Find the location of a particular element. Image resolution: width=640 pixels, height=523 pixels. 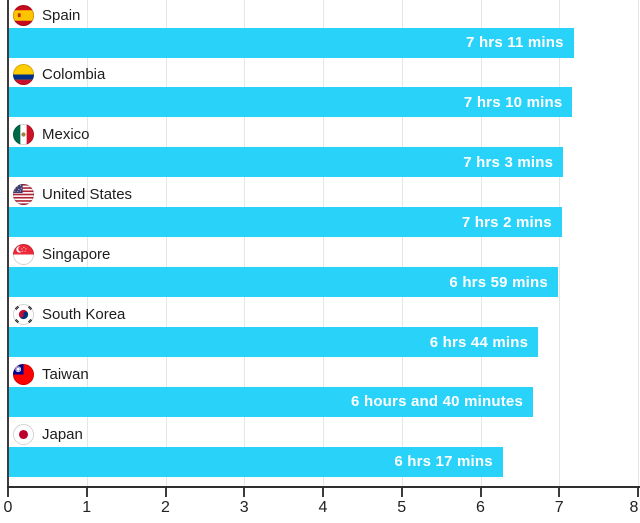

bar-value-label: 6 hrs 59 mins is located at coordinates (498, 282).